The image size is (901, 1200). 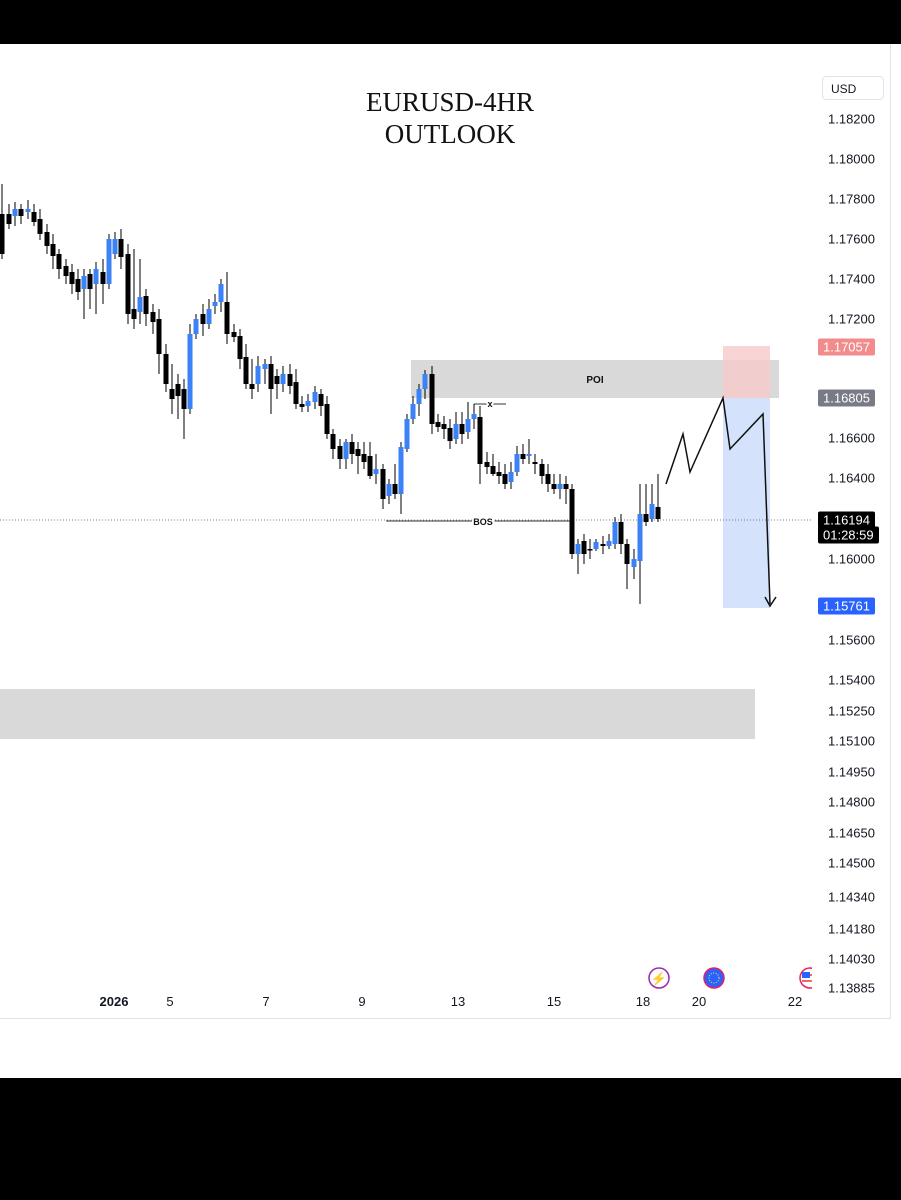 I want to click on price-tick-label: 1.16400, so click(x=851, y=478).